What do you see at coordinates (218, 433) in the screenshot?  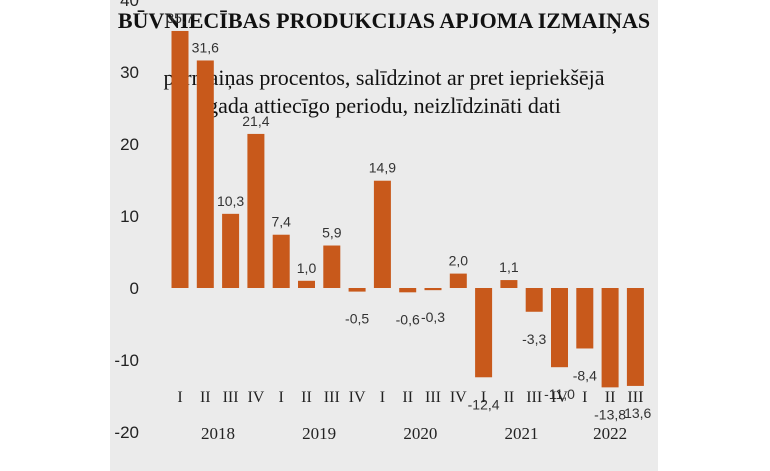 I see `year-label: 2018` at bounding box center [218, 433].